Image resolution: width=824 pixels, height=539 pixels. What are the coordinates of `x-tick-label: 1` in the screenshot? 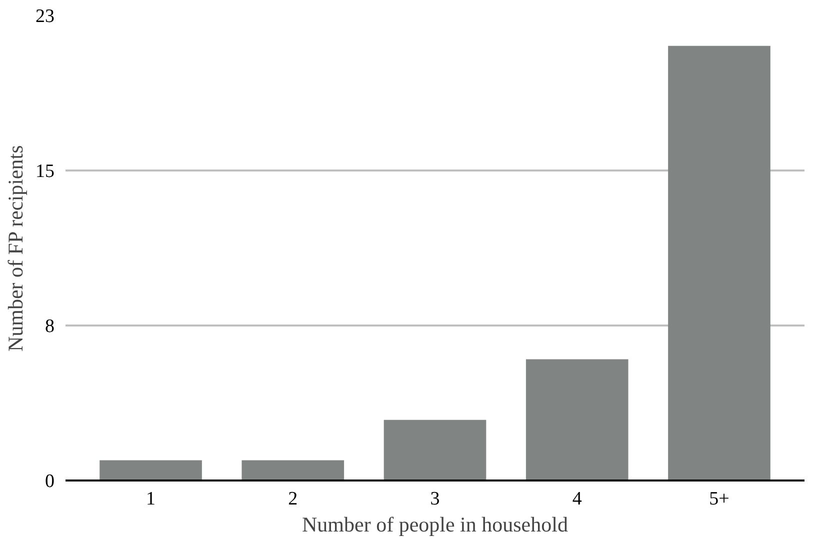 It's located at (151, 499).